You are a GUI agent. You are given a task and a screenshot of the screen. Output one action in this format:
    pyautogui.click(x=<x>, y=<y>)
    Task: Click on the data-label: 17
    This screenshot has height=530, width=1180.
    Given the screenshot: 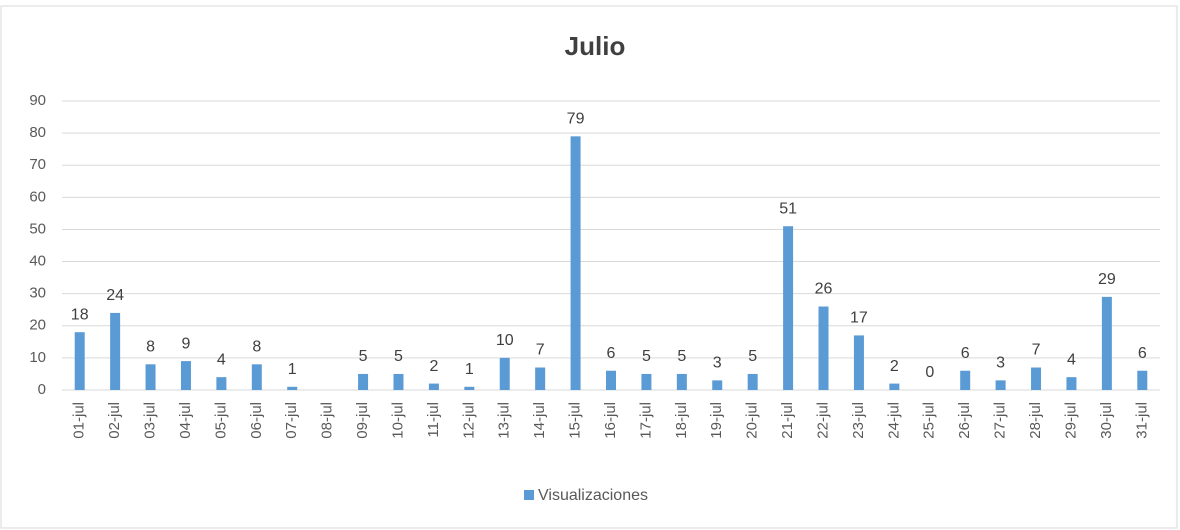 What is the action you would take?
    pyautogui.click(x=859, y=318)
    